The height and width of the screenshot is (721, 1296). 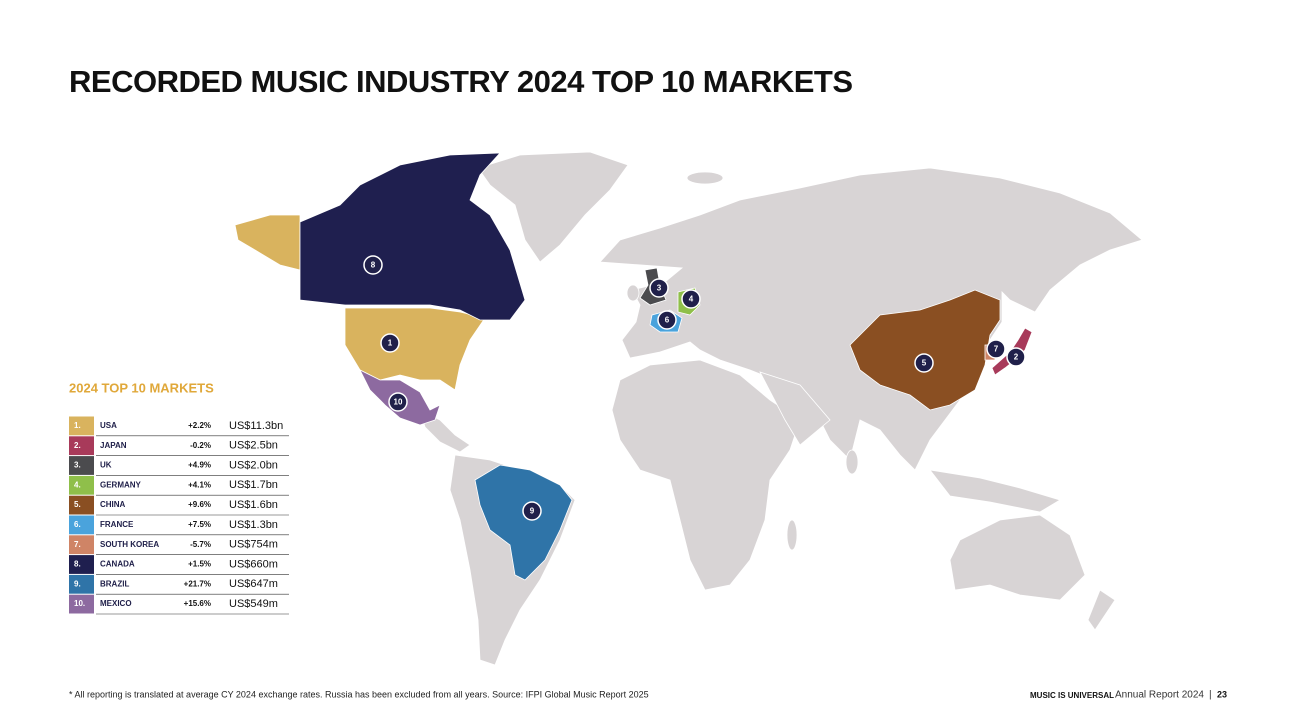 I want to click on marker-label: 9, so click(x=532, y=511).